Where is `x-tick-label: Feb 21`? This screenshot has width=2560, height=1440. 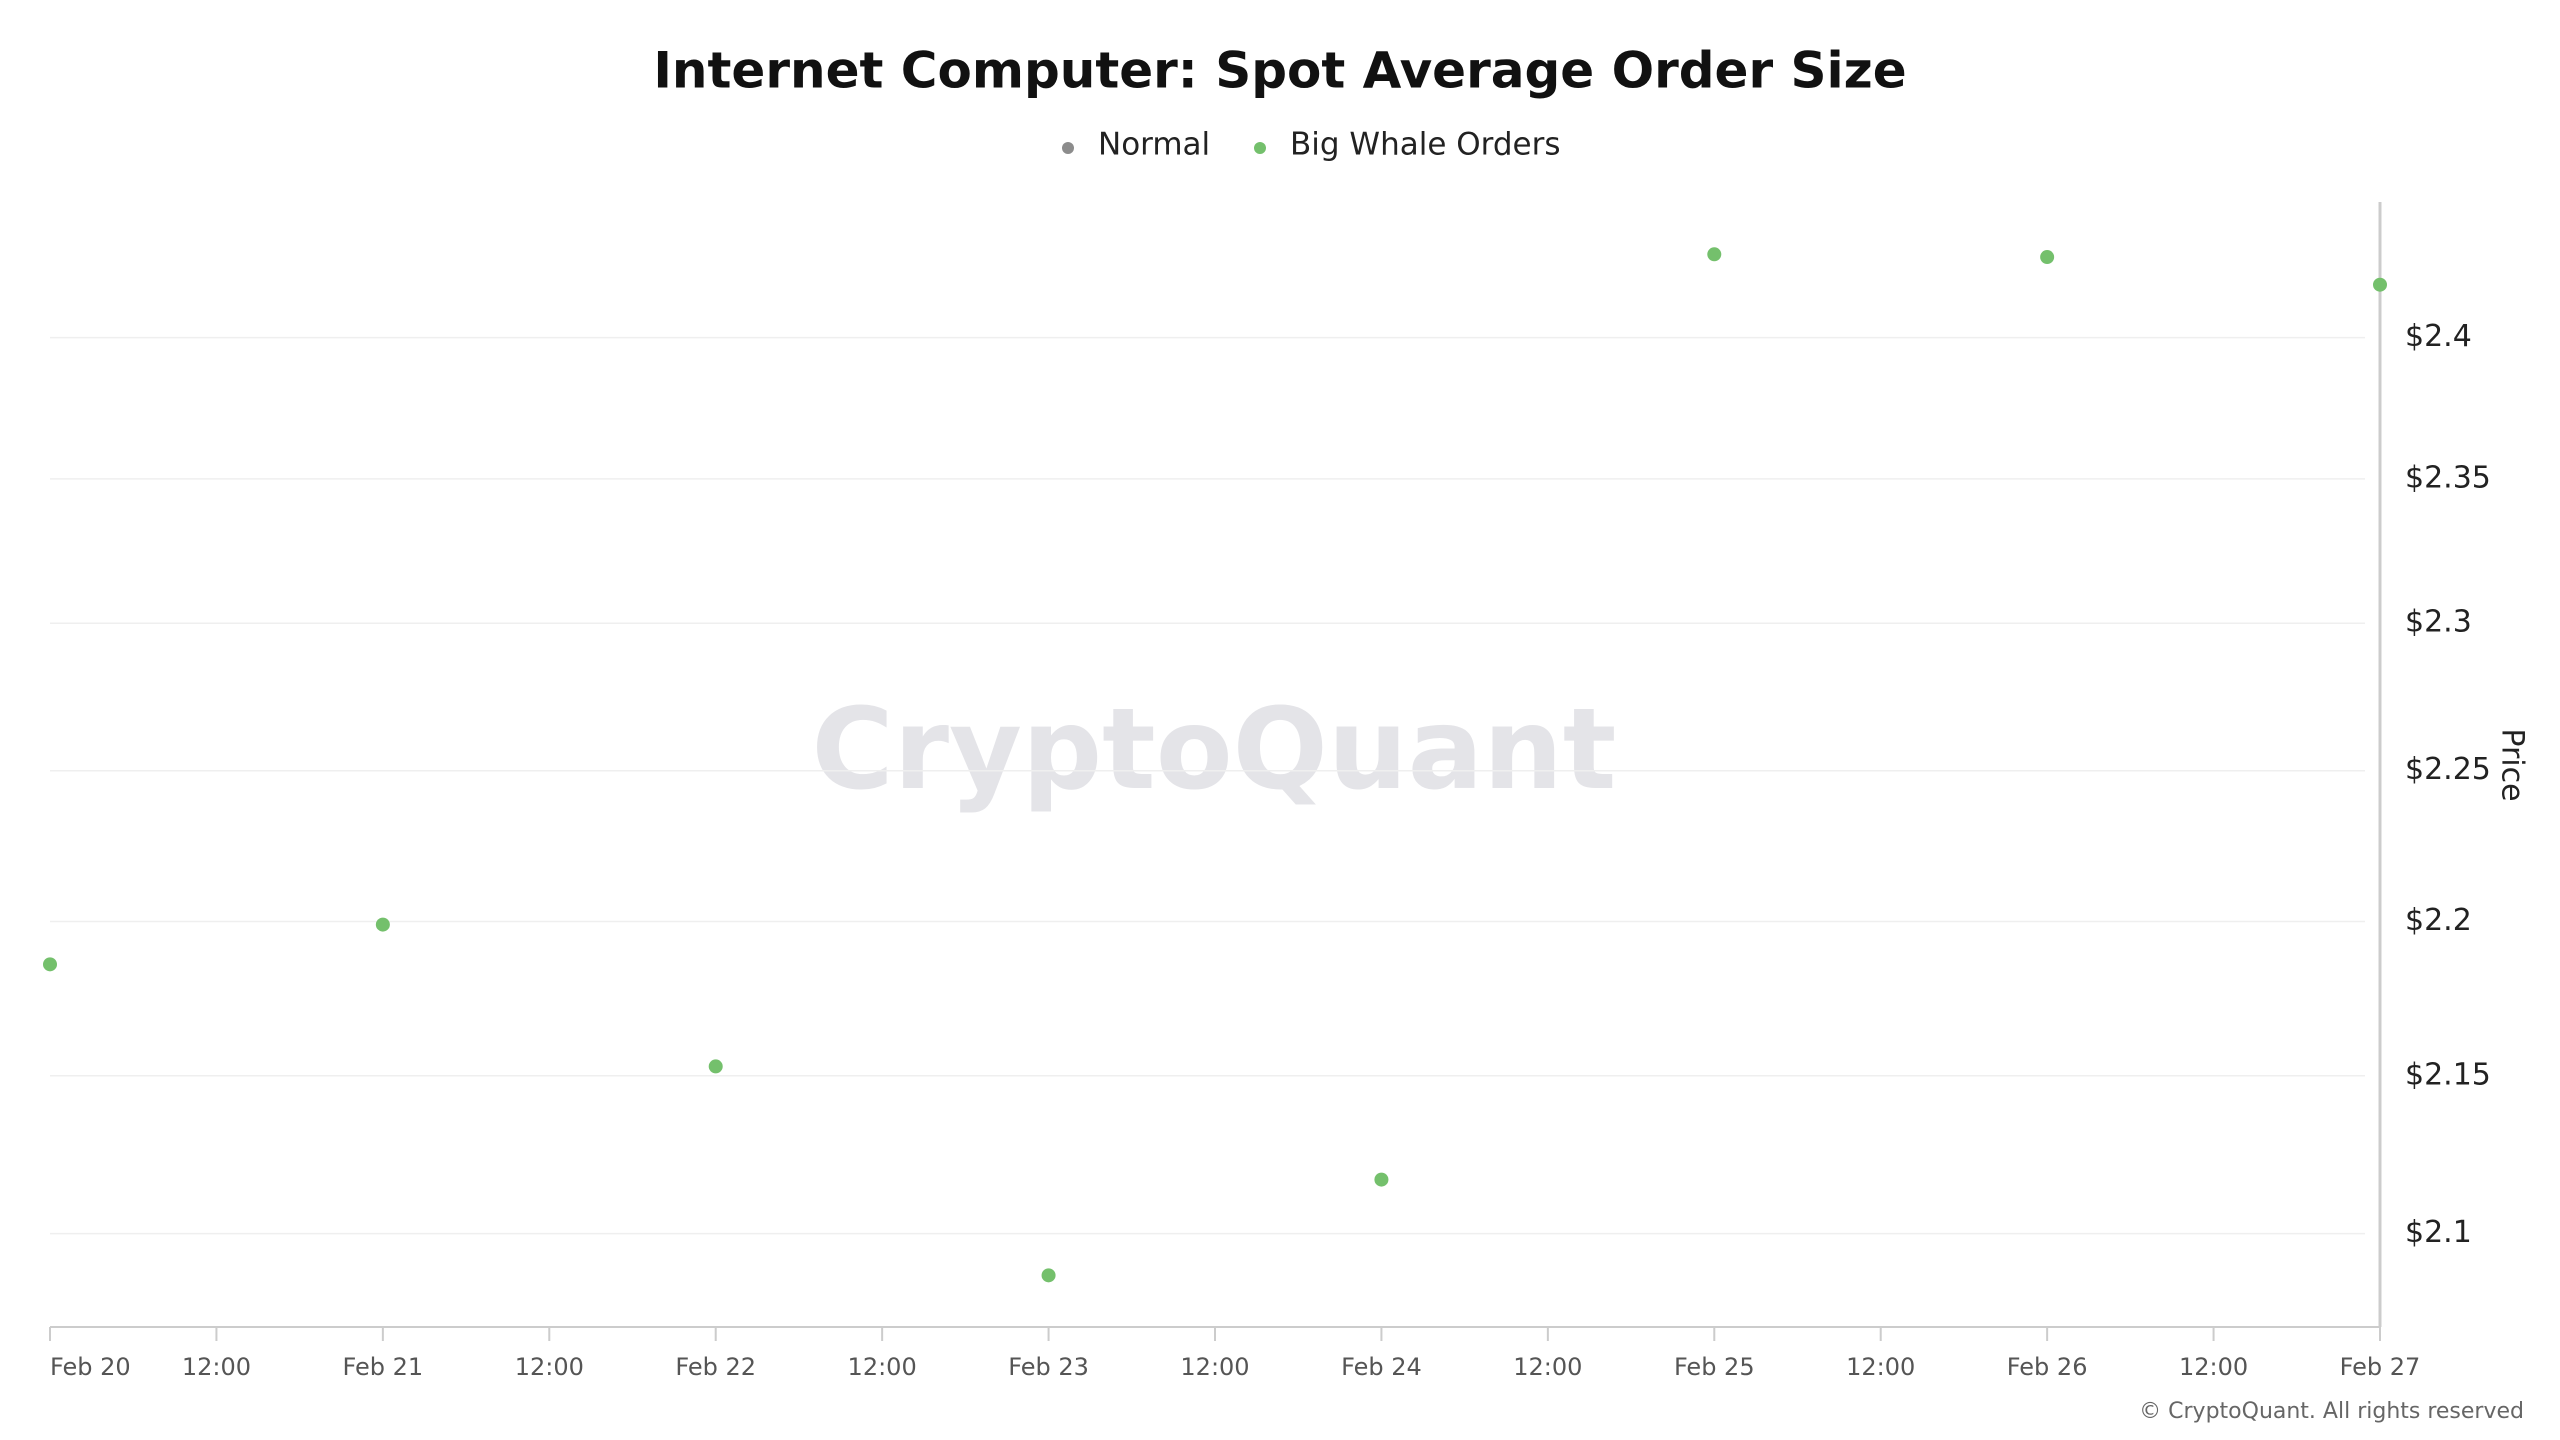
x-tick-label: Feb 21 is located at coordinates (383, 1367).